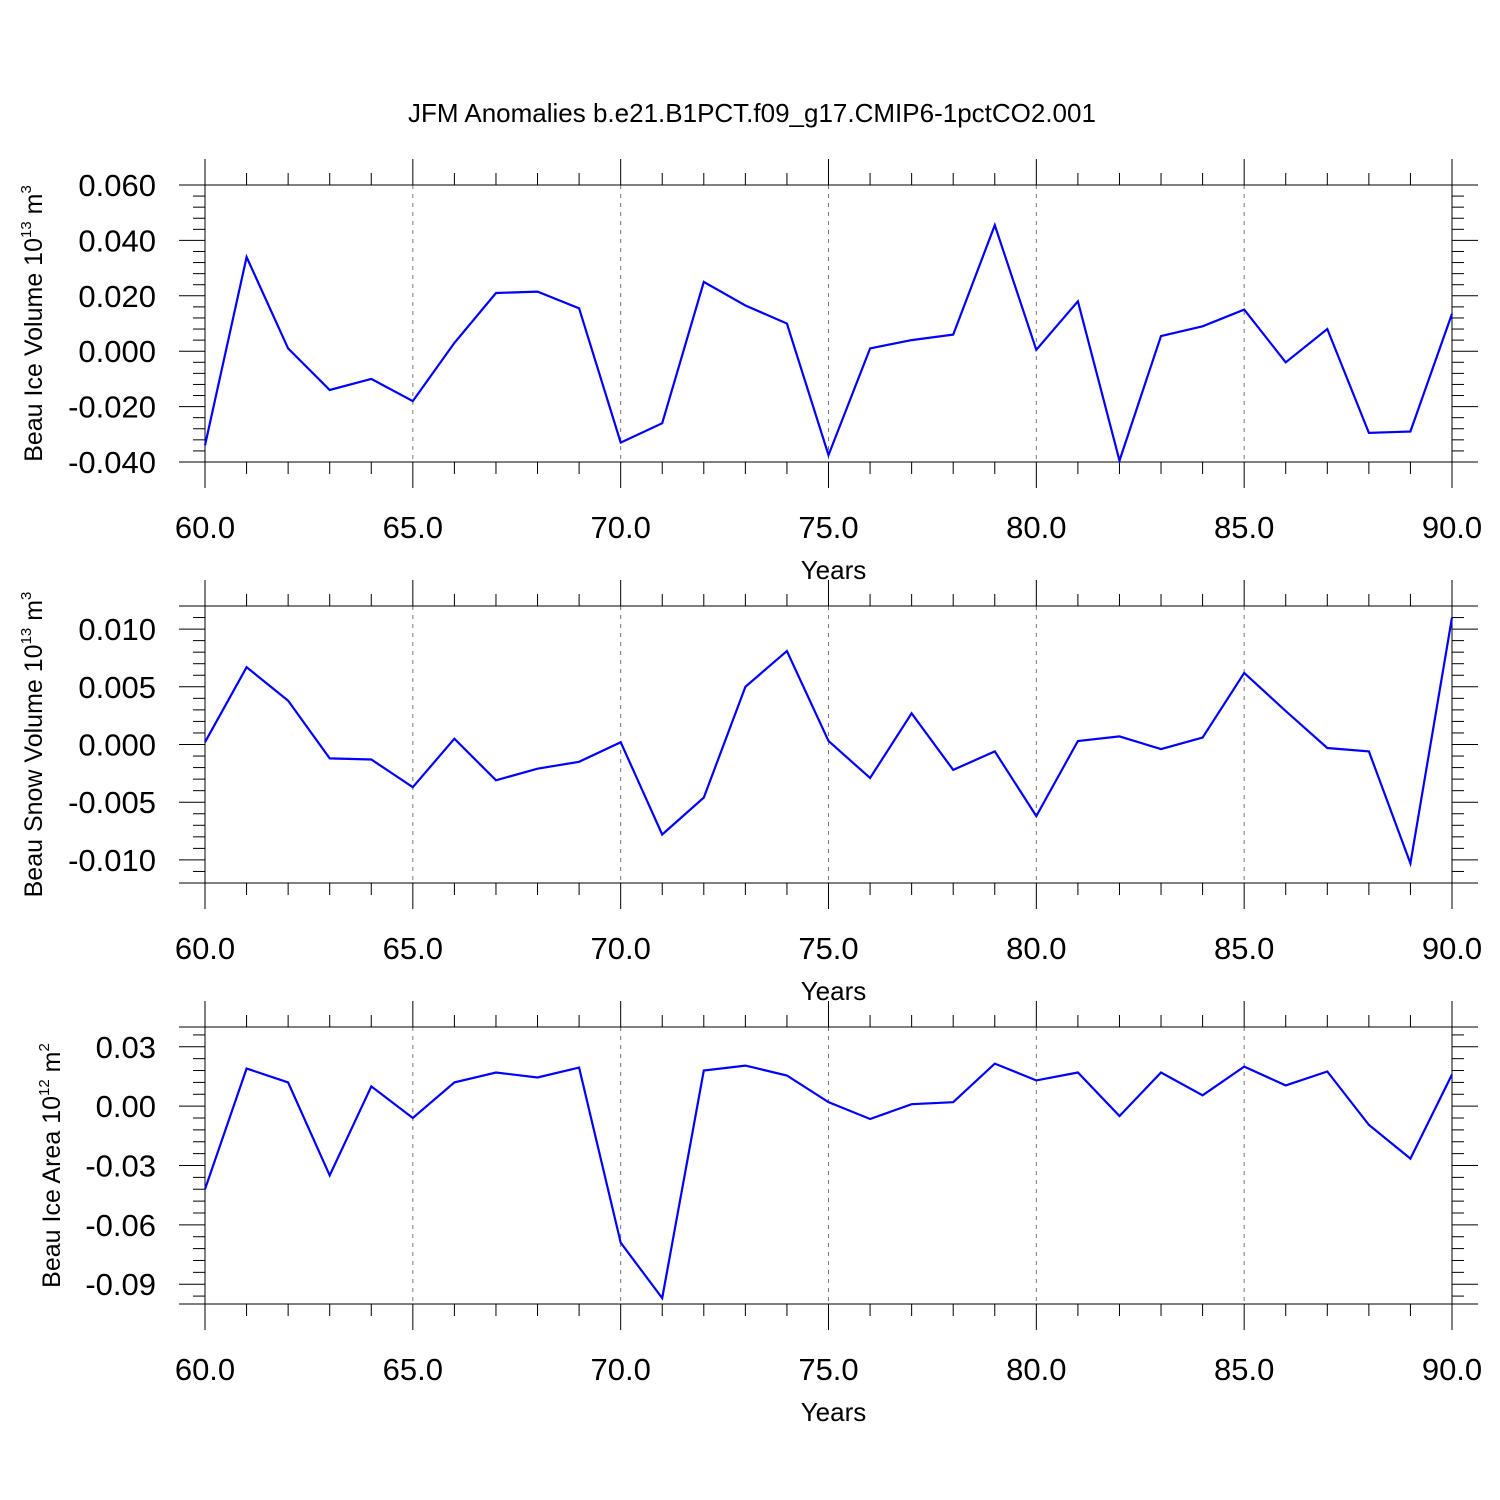 This screenshot has width=1500, height=1500. Describe the element at coordinates (112, 860) in the screenshot. I see `y-tick-label: -0.010` at that location.